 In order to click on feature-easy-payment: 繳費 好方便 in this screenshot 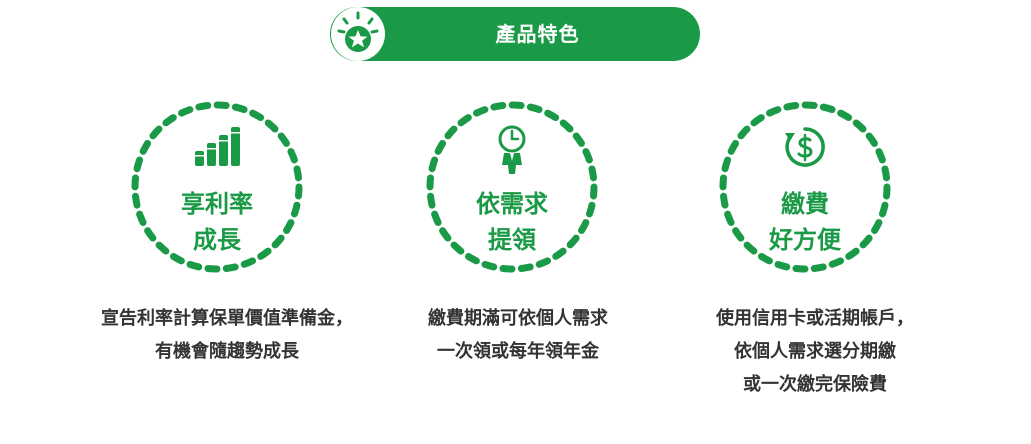, I will do `click(805, 187)`.